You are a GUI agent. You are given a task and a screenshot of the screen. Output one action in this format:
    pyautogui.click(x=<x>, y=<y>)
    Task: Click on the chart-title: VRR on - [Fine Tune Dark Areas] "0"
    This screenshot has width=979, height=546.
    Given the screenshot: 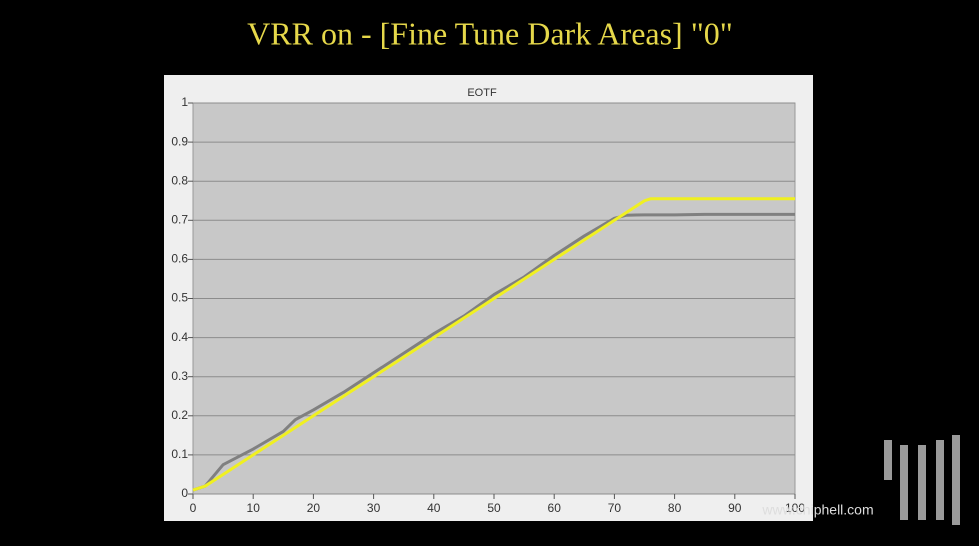 What is the action you would take?
    pyautogui.click(x=490, y=33)
    